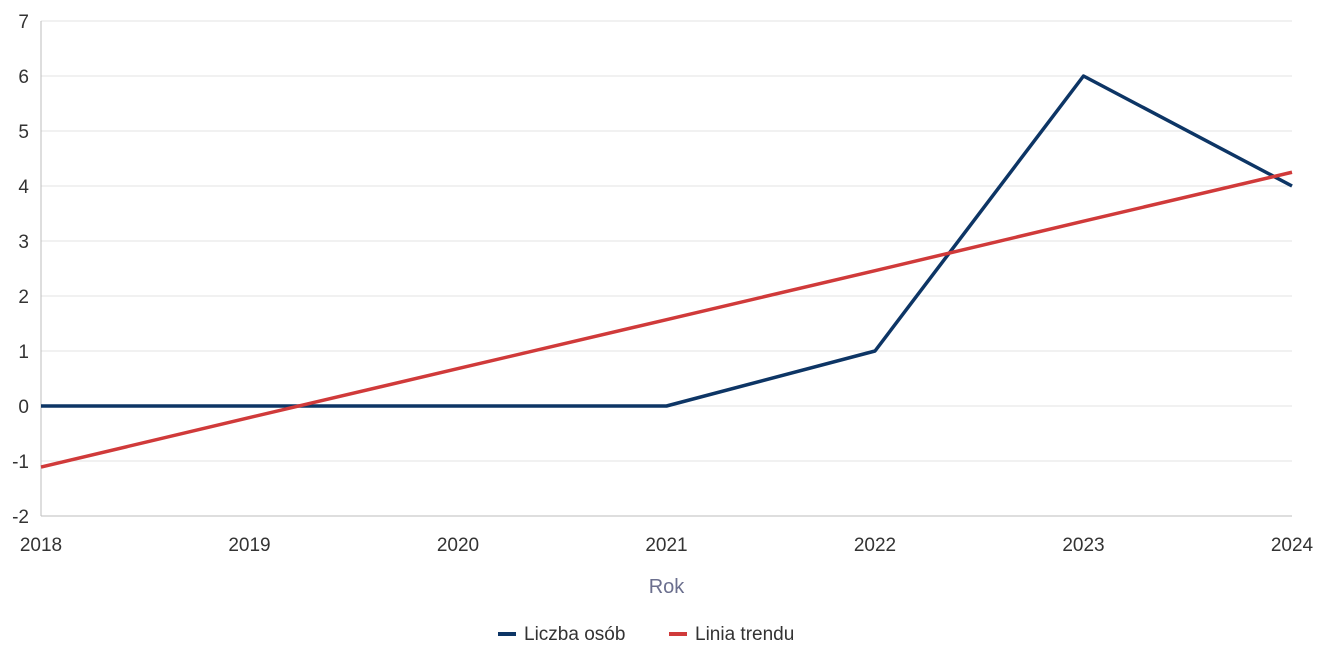  What do you see at coordinates (23, 352) in the screenshot?
I see `y-tick-label: 1` at bounding box center [23, 352].